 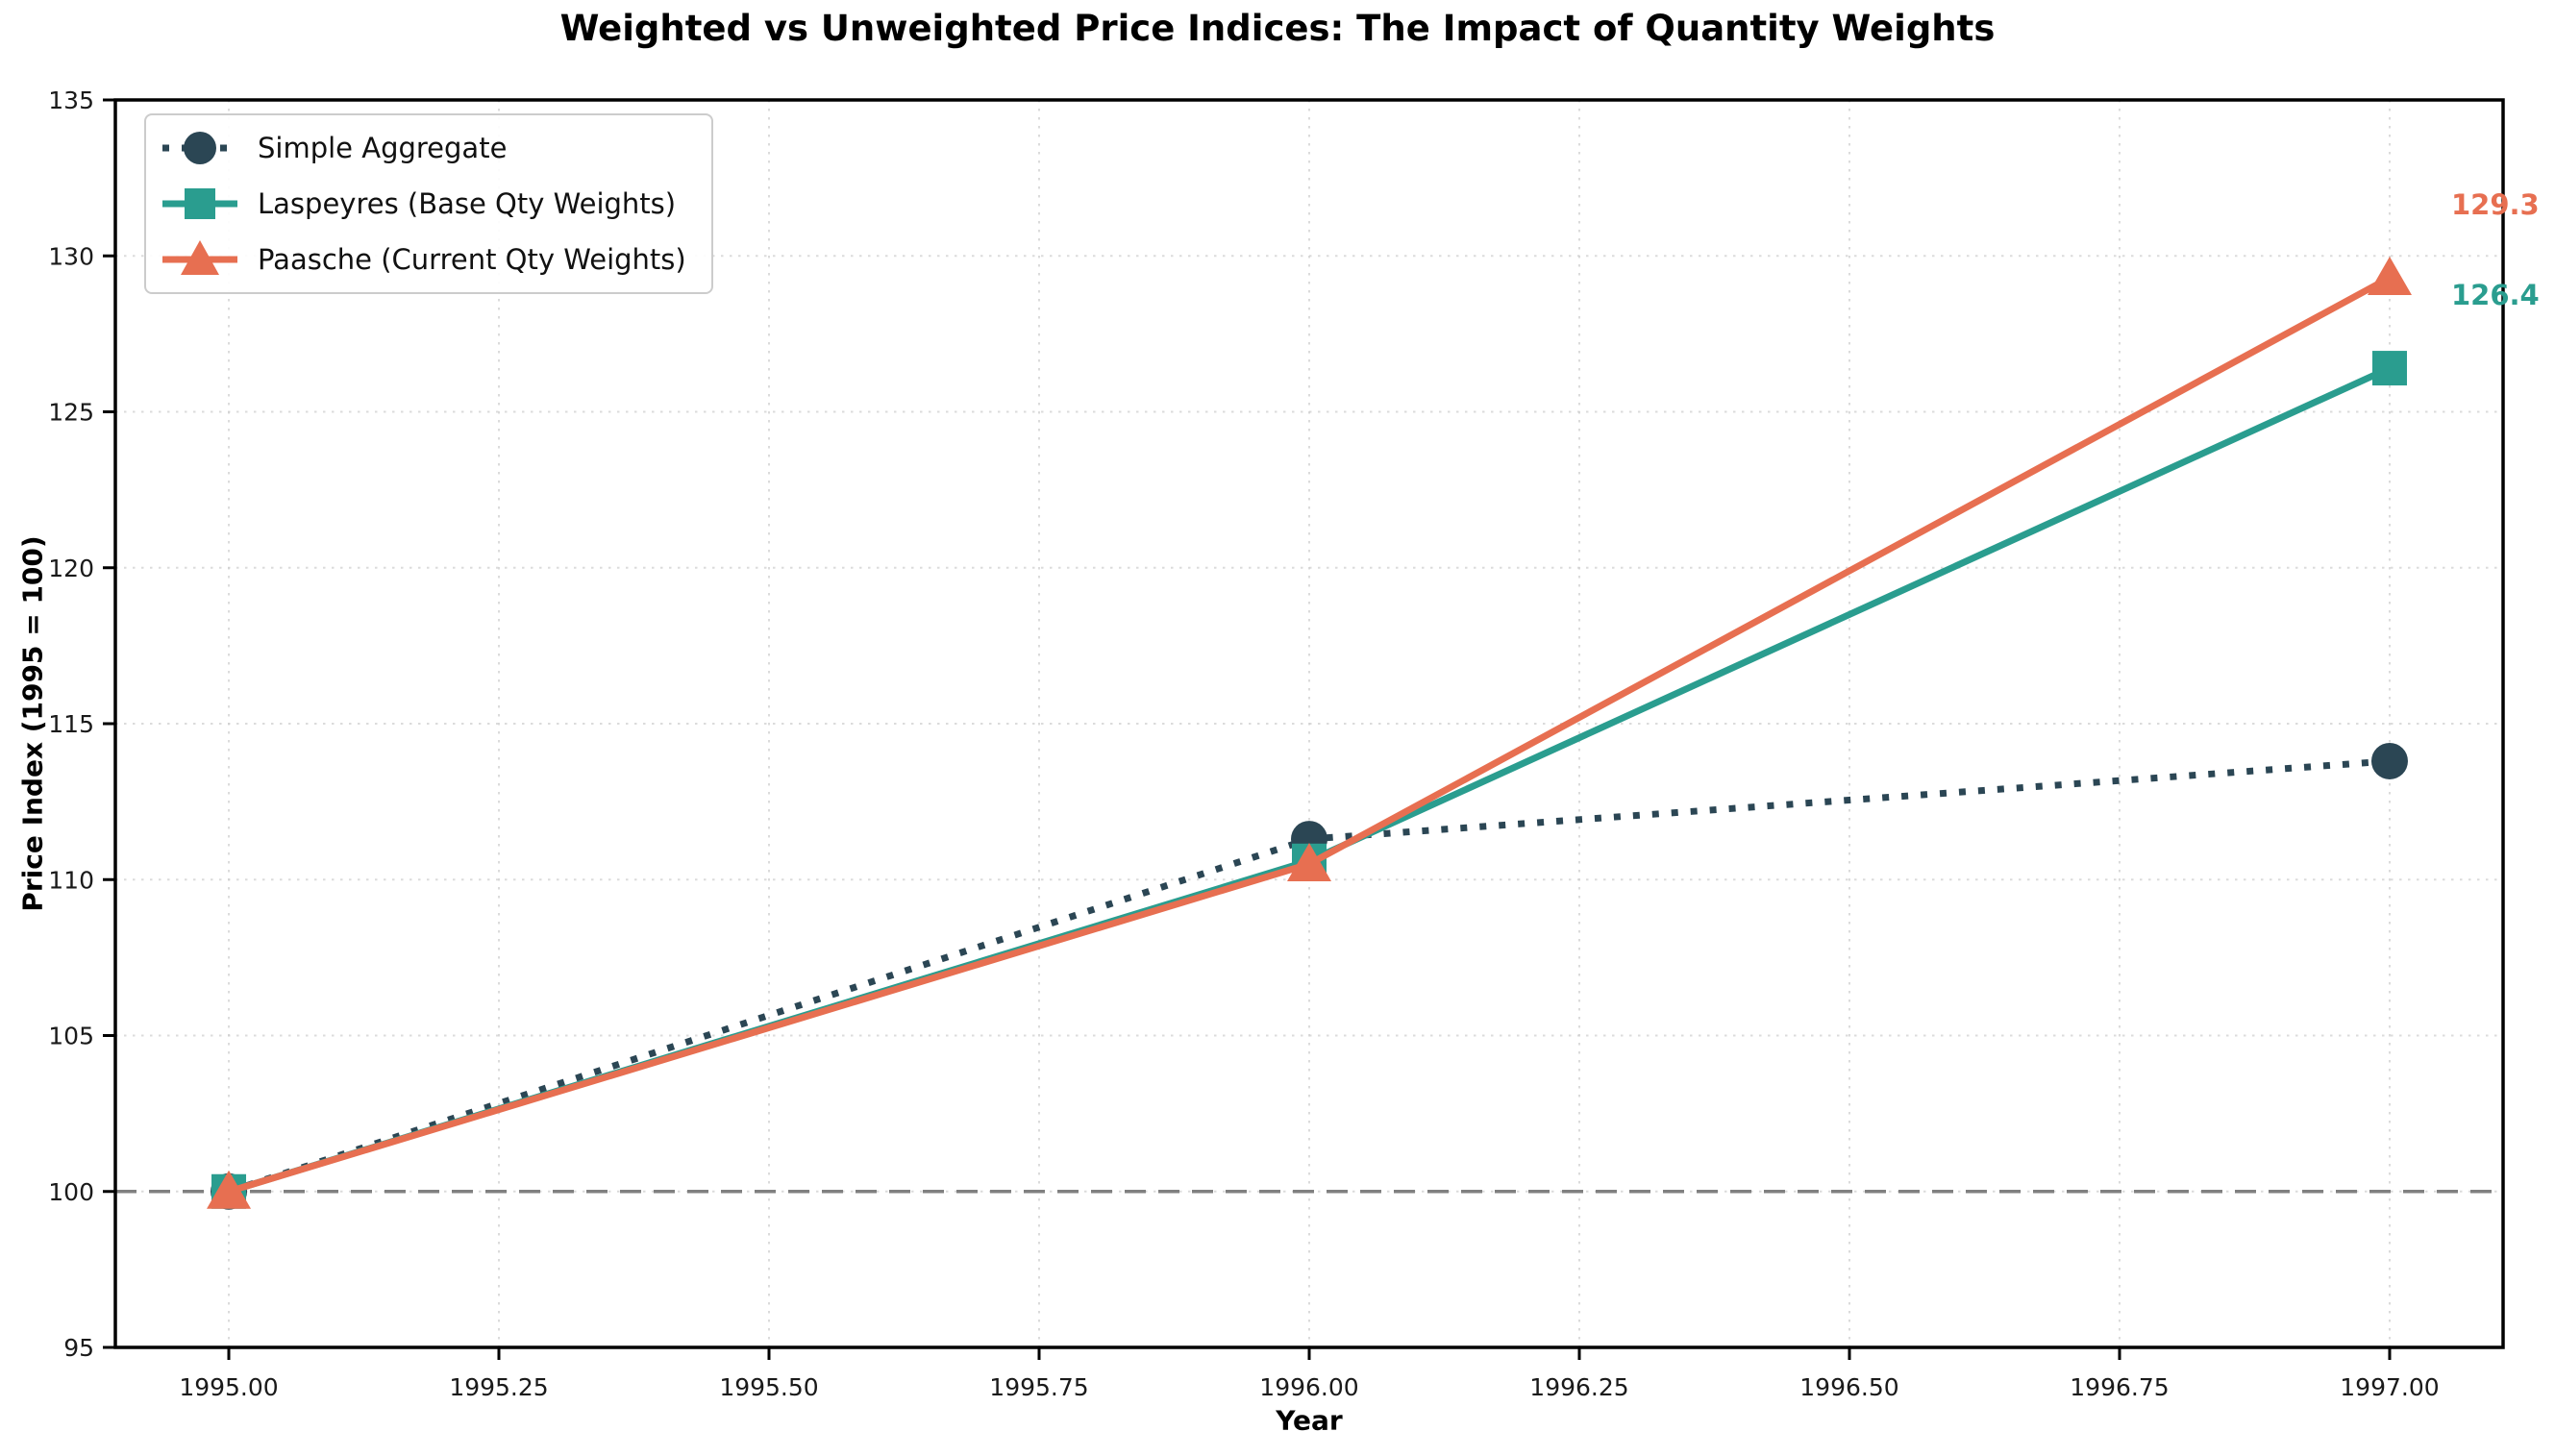 I want to click on x-tick-label: 1996.00, so click(x=1308, y=1387).